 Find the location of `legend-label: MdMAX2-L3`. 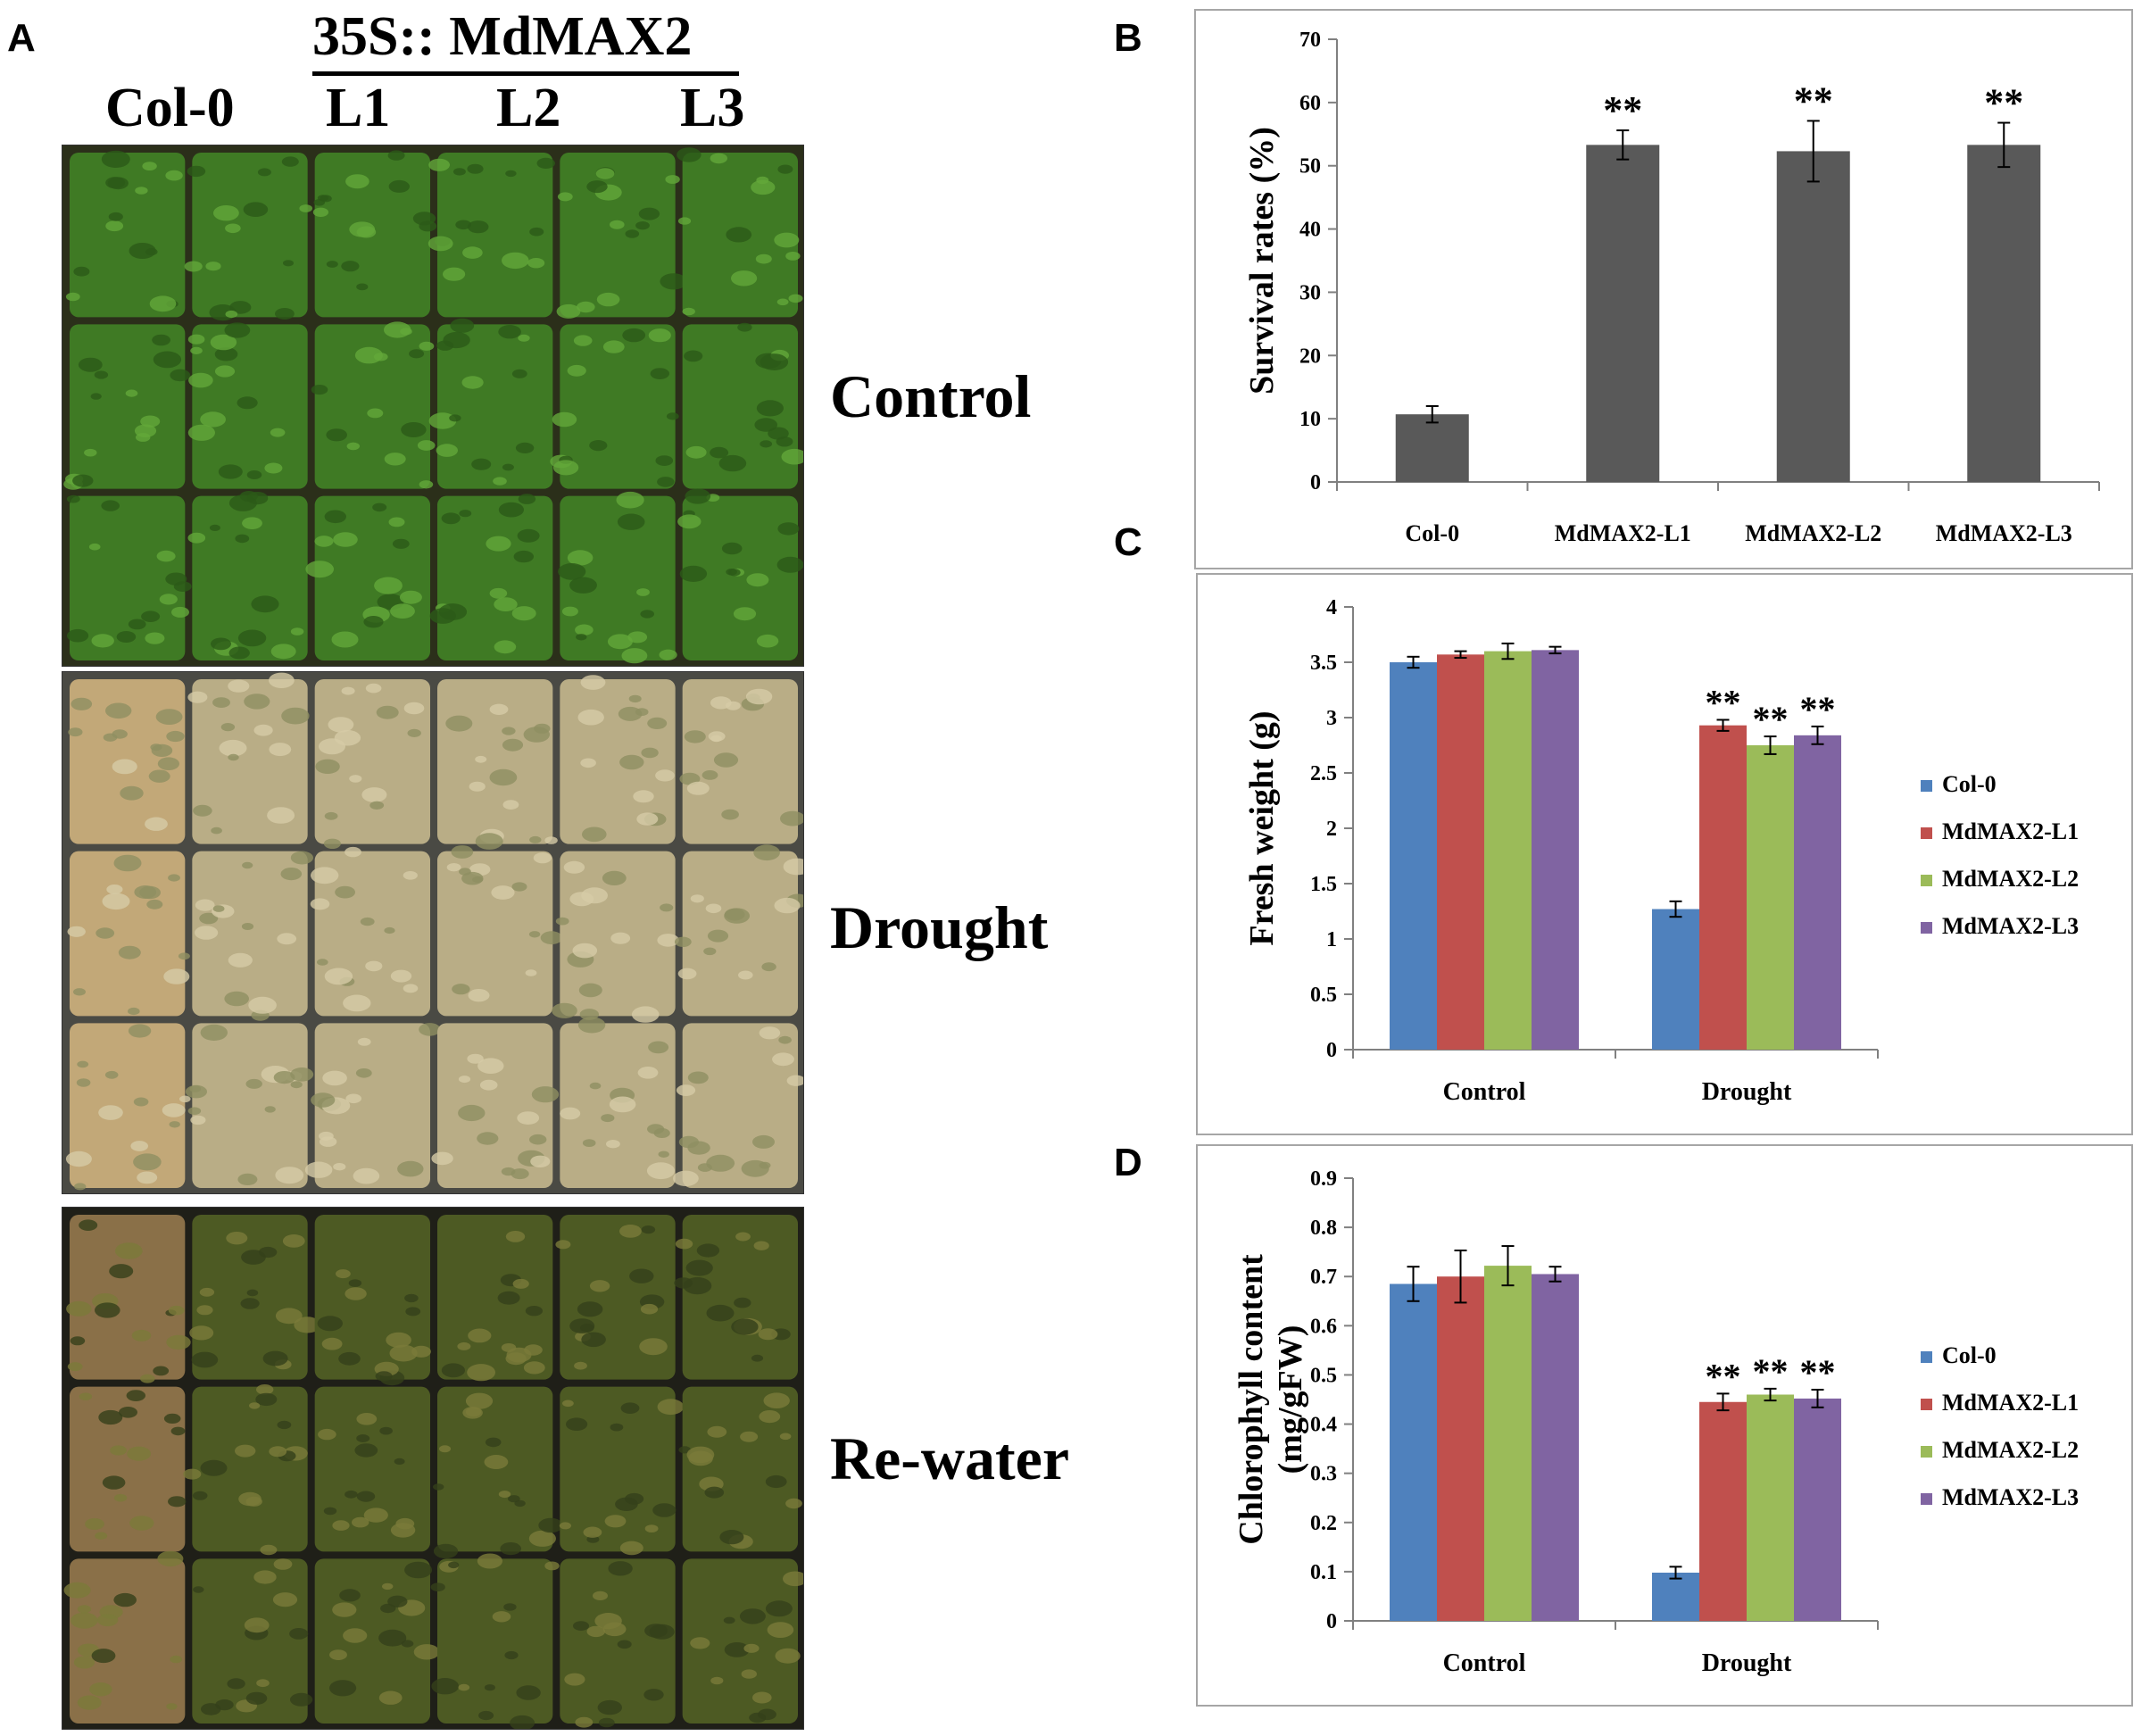

legend-label: MdMAX2-L3 is located at coordinates (2010, 926).